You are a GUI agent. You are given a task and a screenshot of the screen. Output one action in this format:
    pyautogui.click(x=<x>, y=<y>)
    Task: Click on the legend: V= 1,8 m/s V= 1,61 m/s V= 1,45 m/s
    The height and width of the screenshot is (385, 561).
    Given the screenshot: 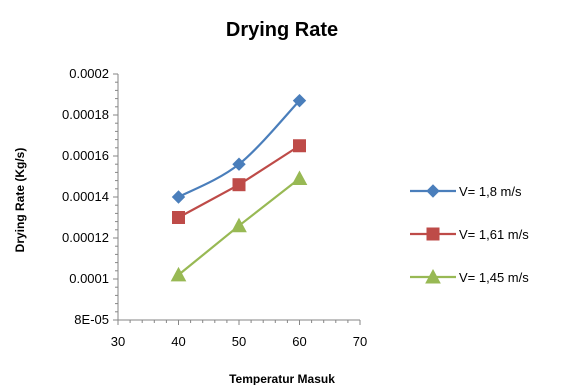 What is the action you would take?
    pyautogui.click(x=469, y=234)
    